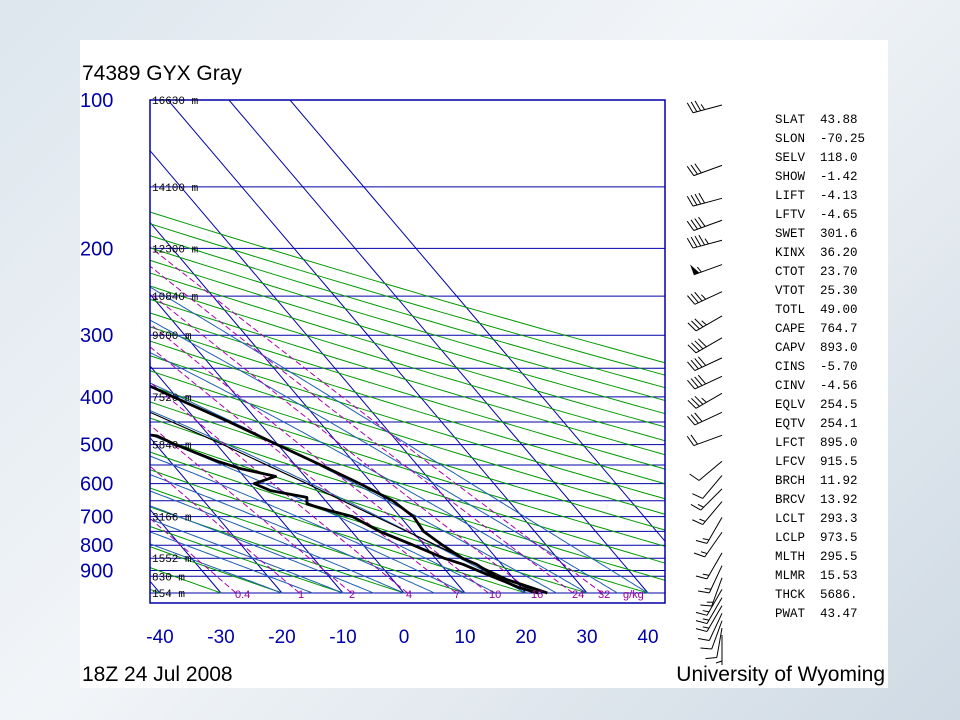 The image size is (960, 720). What do you see at coordinates (839, 557) in the screenshot?
I see `index-value: 295.5` at bounding box center [839, 557].